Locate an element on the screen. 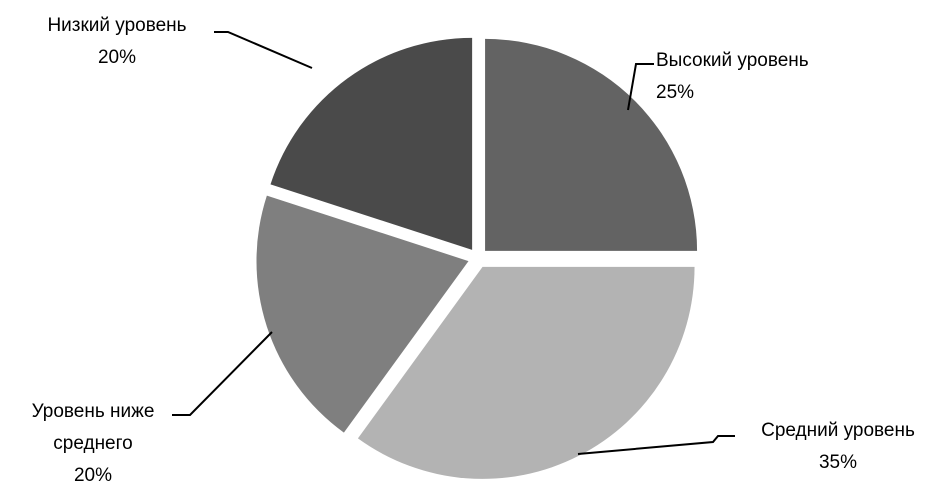  slice-value-label: 35% is located at coordinates (838, 462).